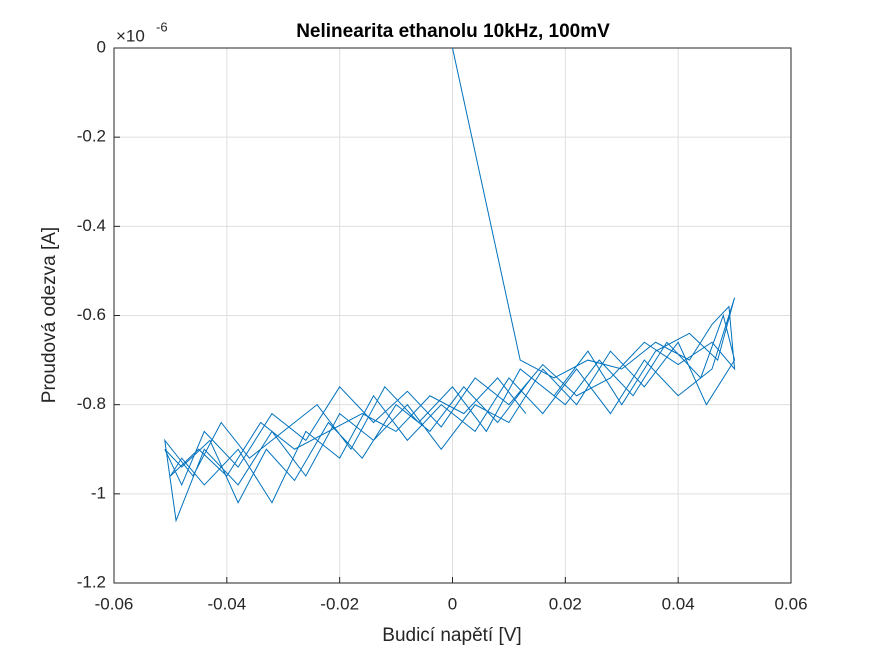 The width and height of the screenshot is (875, 661). I want to click on y-tick-label: -1.2, so click(91, 581).